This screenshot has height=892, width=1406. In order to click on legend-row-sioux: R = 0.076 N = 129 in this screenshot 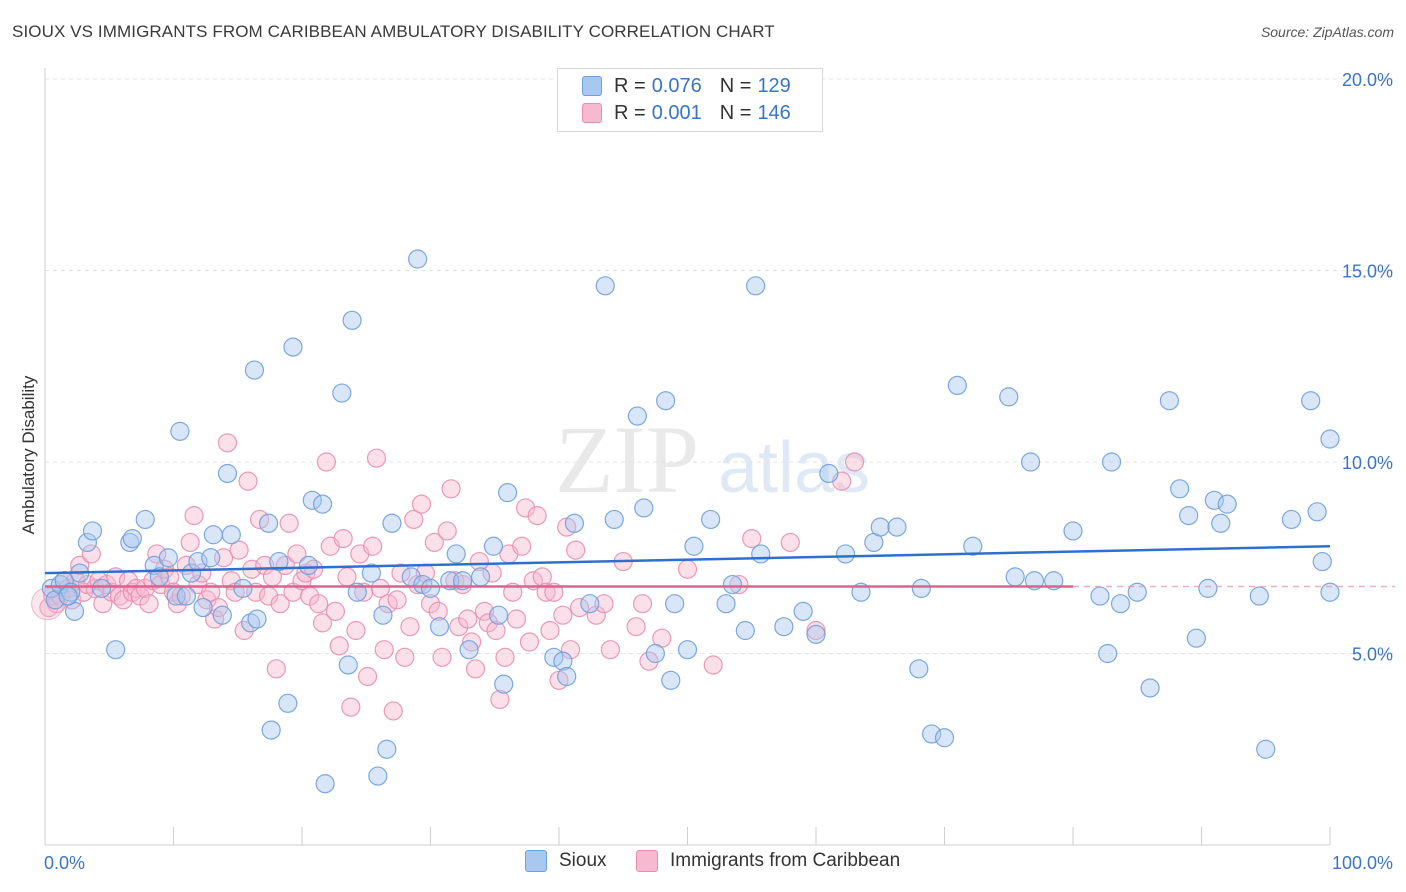, I will do `click(686, 86)`.